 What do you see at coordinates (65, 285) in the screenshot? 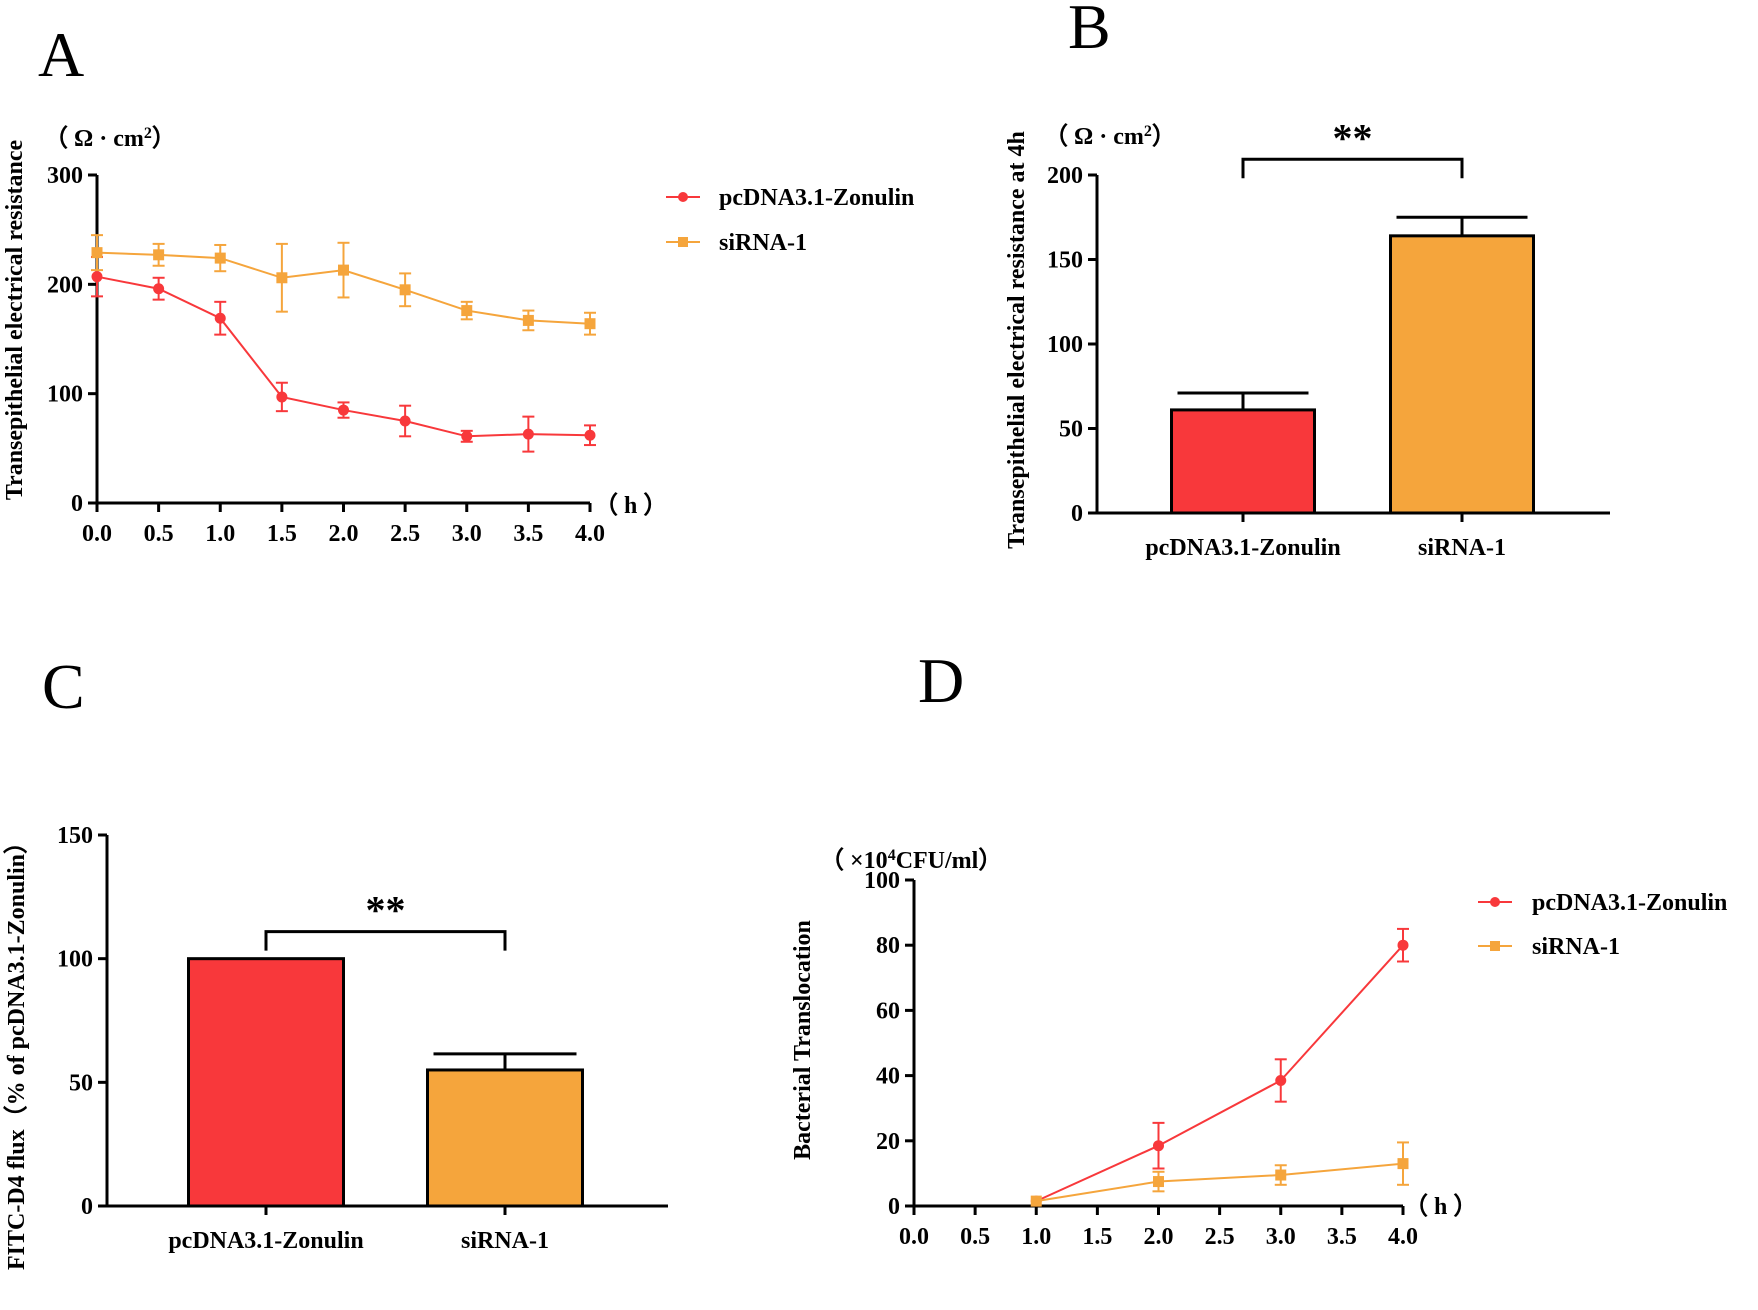
I see `y-tick-label-a: 200` at bounding box center [65, 285].